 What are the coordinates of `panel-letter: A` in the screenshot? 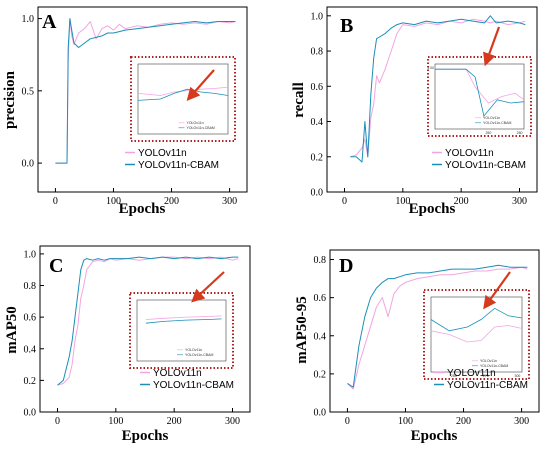 It's located at (49, 22).